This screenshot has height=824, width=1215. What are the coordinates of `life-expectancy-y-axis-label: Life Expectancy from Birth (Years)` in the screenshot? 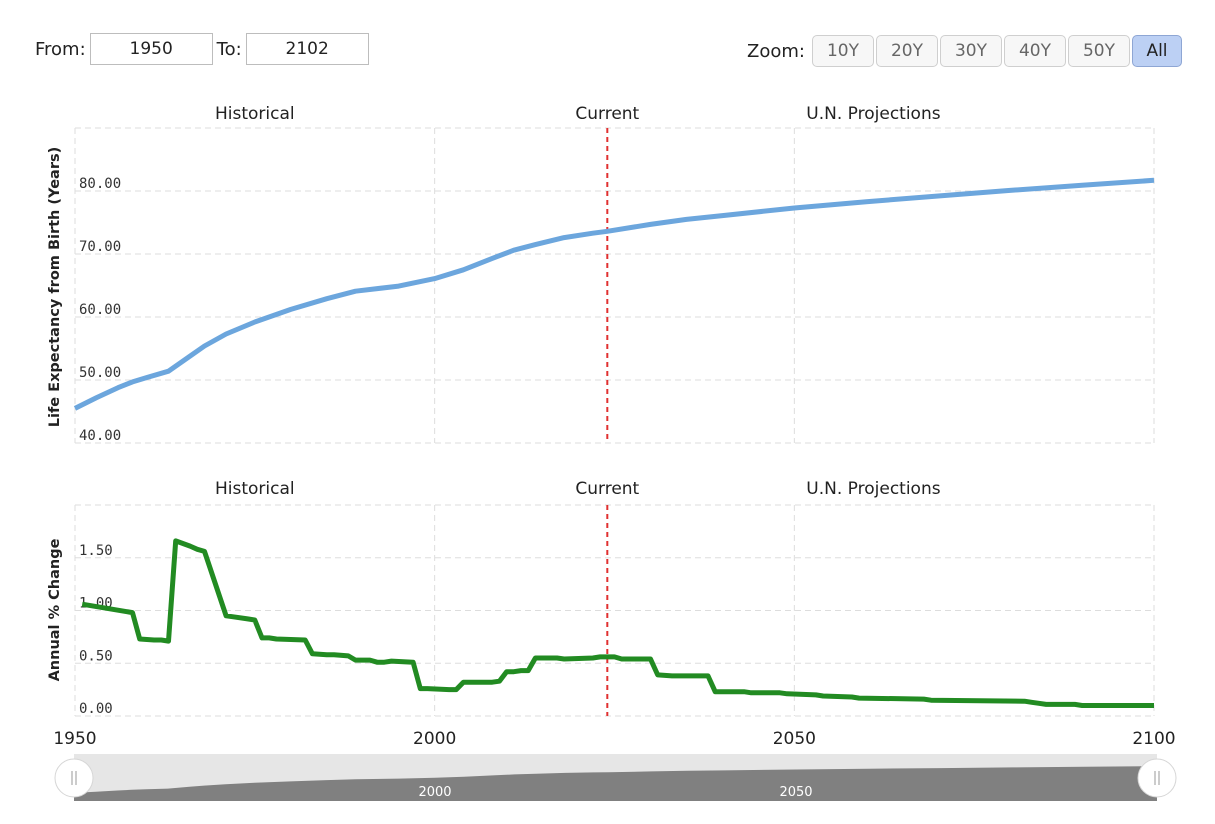 It's located at (55, 287).